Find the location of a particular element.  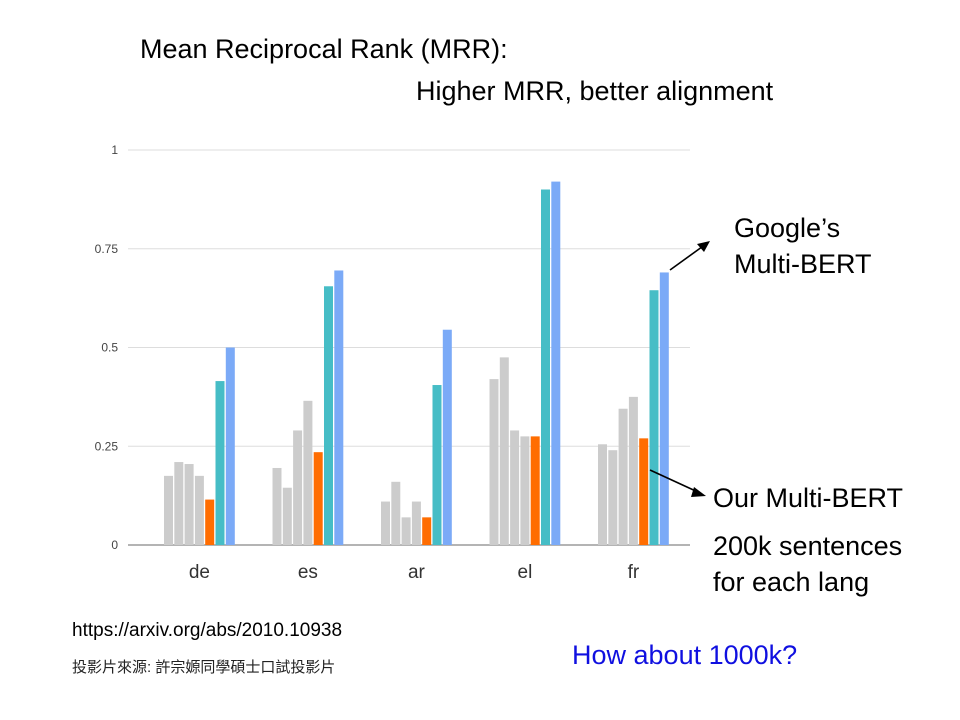

google-arrowhead is located at coordinates (703, 246).